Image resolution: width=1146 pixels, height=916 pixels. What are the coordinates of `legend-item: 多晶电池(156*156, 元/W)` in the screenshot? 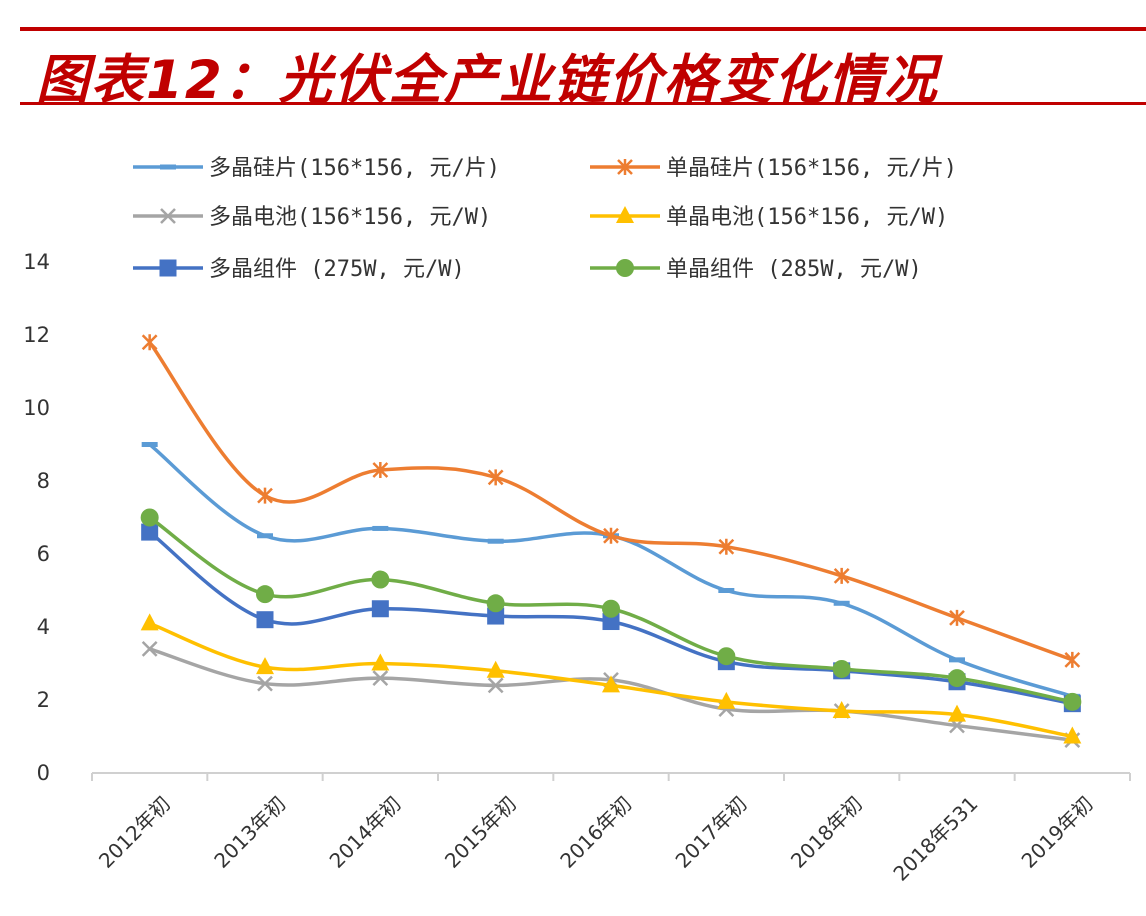 It's located at (312, 217).